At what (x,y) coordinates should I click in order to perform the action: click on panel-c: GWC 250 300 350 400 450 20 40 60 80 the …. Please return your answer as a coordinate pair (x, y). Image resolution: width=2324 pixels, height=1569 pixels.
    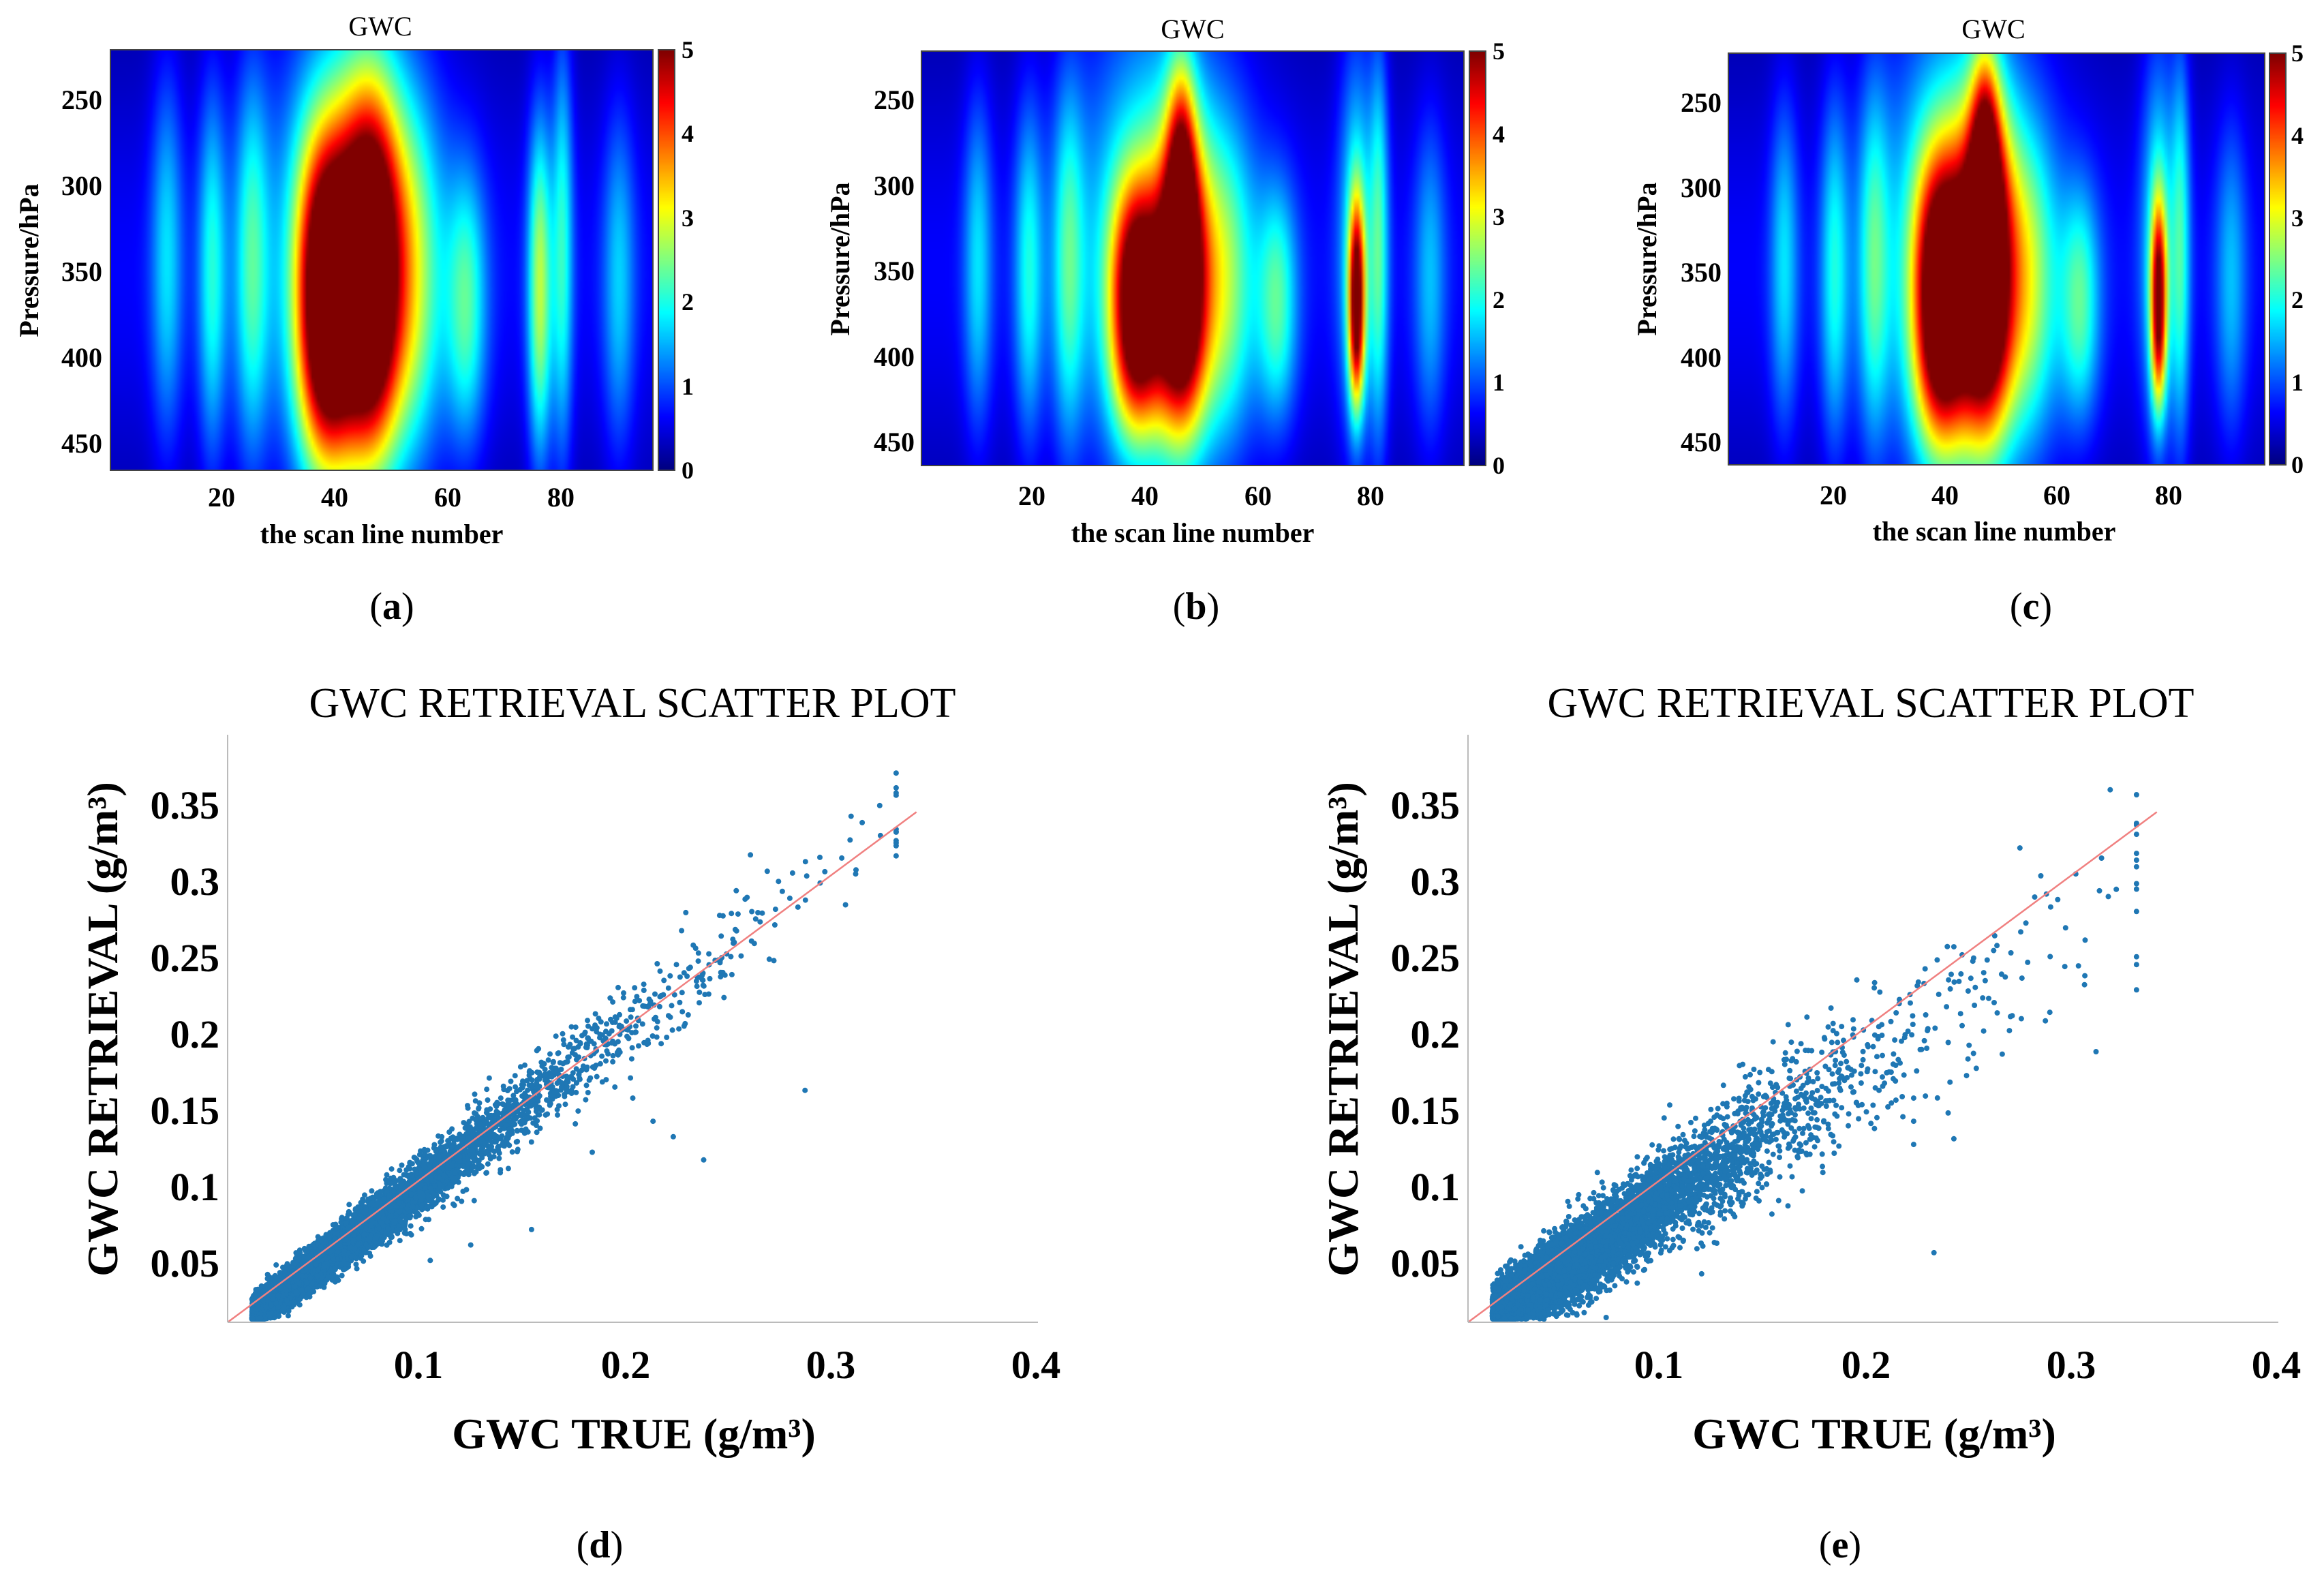
    Looking at the image, I should click on (1968, 321).